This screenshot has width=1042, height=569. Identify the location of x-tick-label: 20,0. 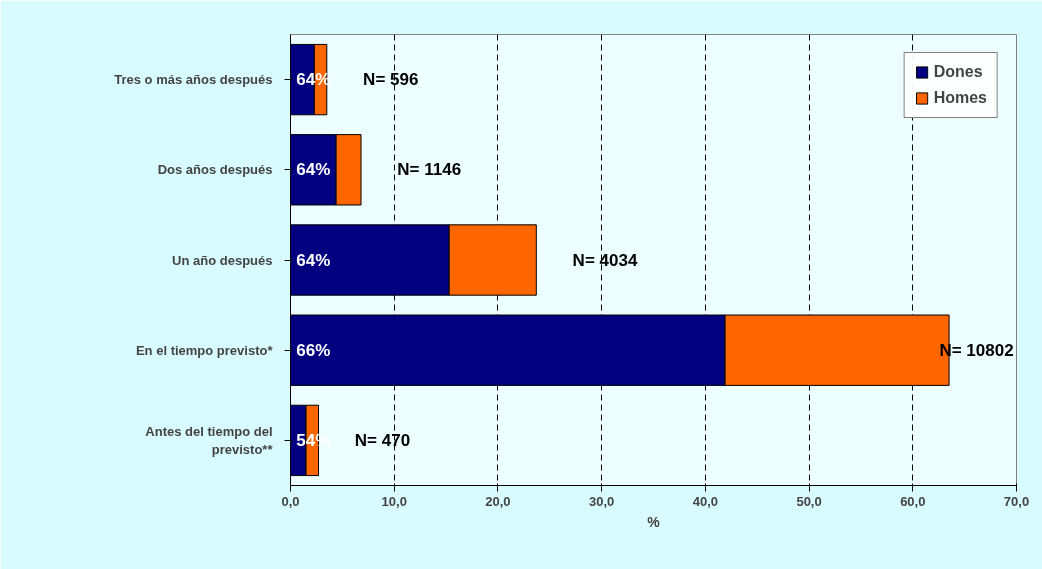
(498, 501).